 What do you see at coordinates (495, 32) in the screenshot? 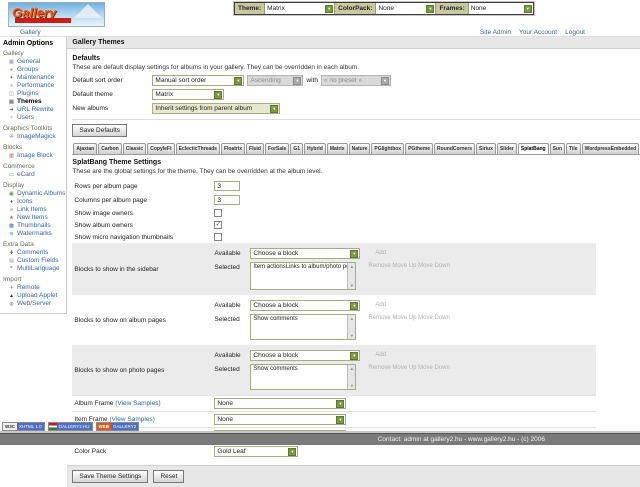
I see `site-admin-link: Site Admin` at bounding box center [495, 32].